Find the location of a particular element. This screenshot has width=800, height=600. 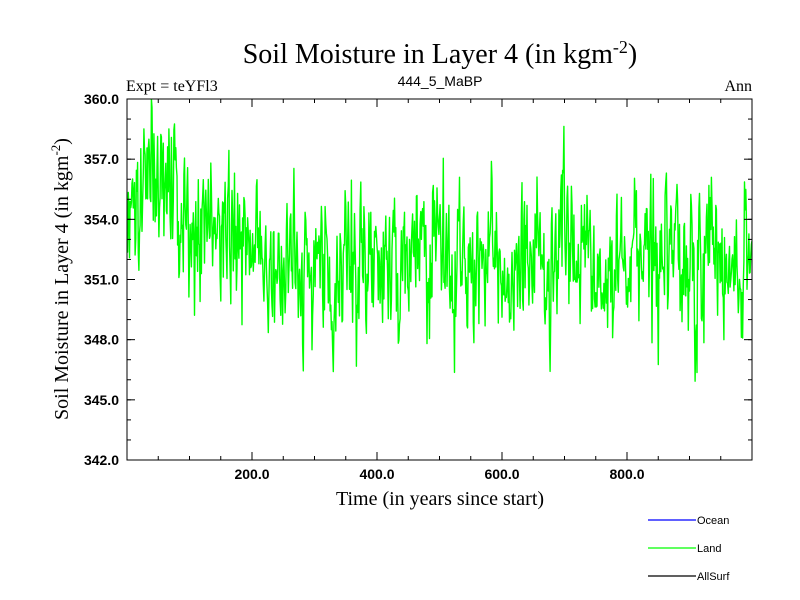

y-tick-label: 345.0 is located at coordinates (101, 400).